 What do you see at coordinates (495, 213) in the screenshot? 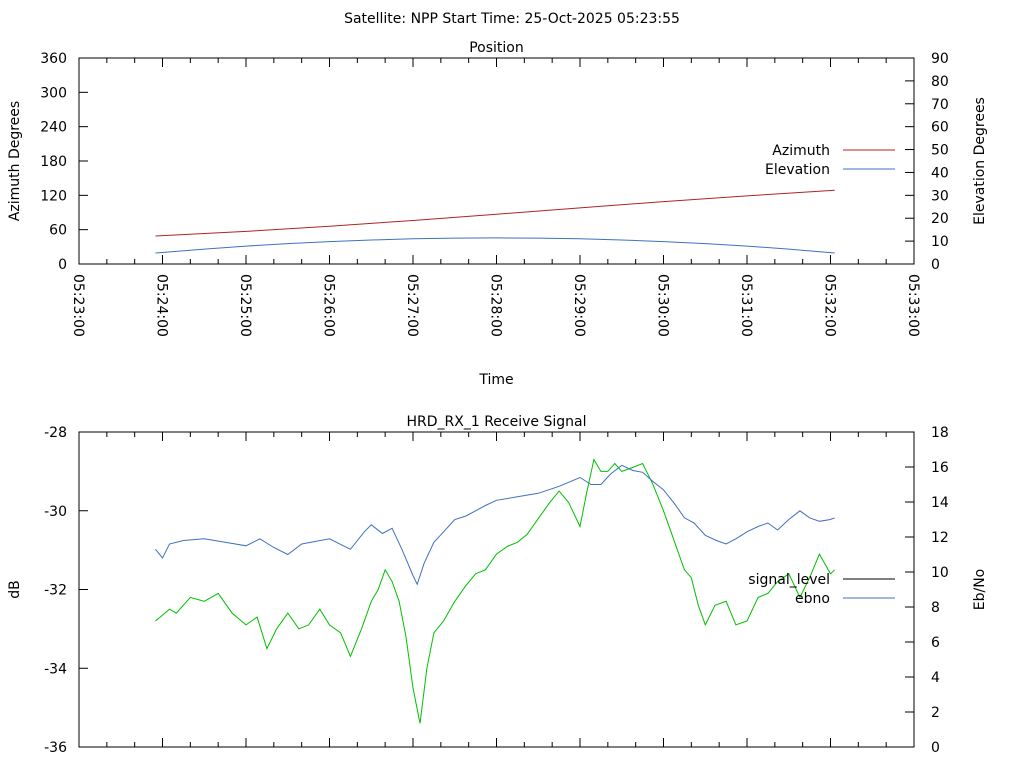
I see `series-line-azimuth` at bounding box center [495, 213].